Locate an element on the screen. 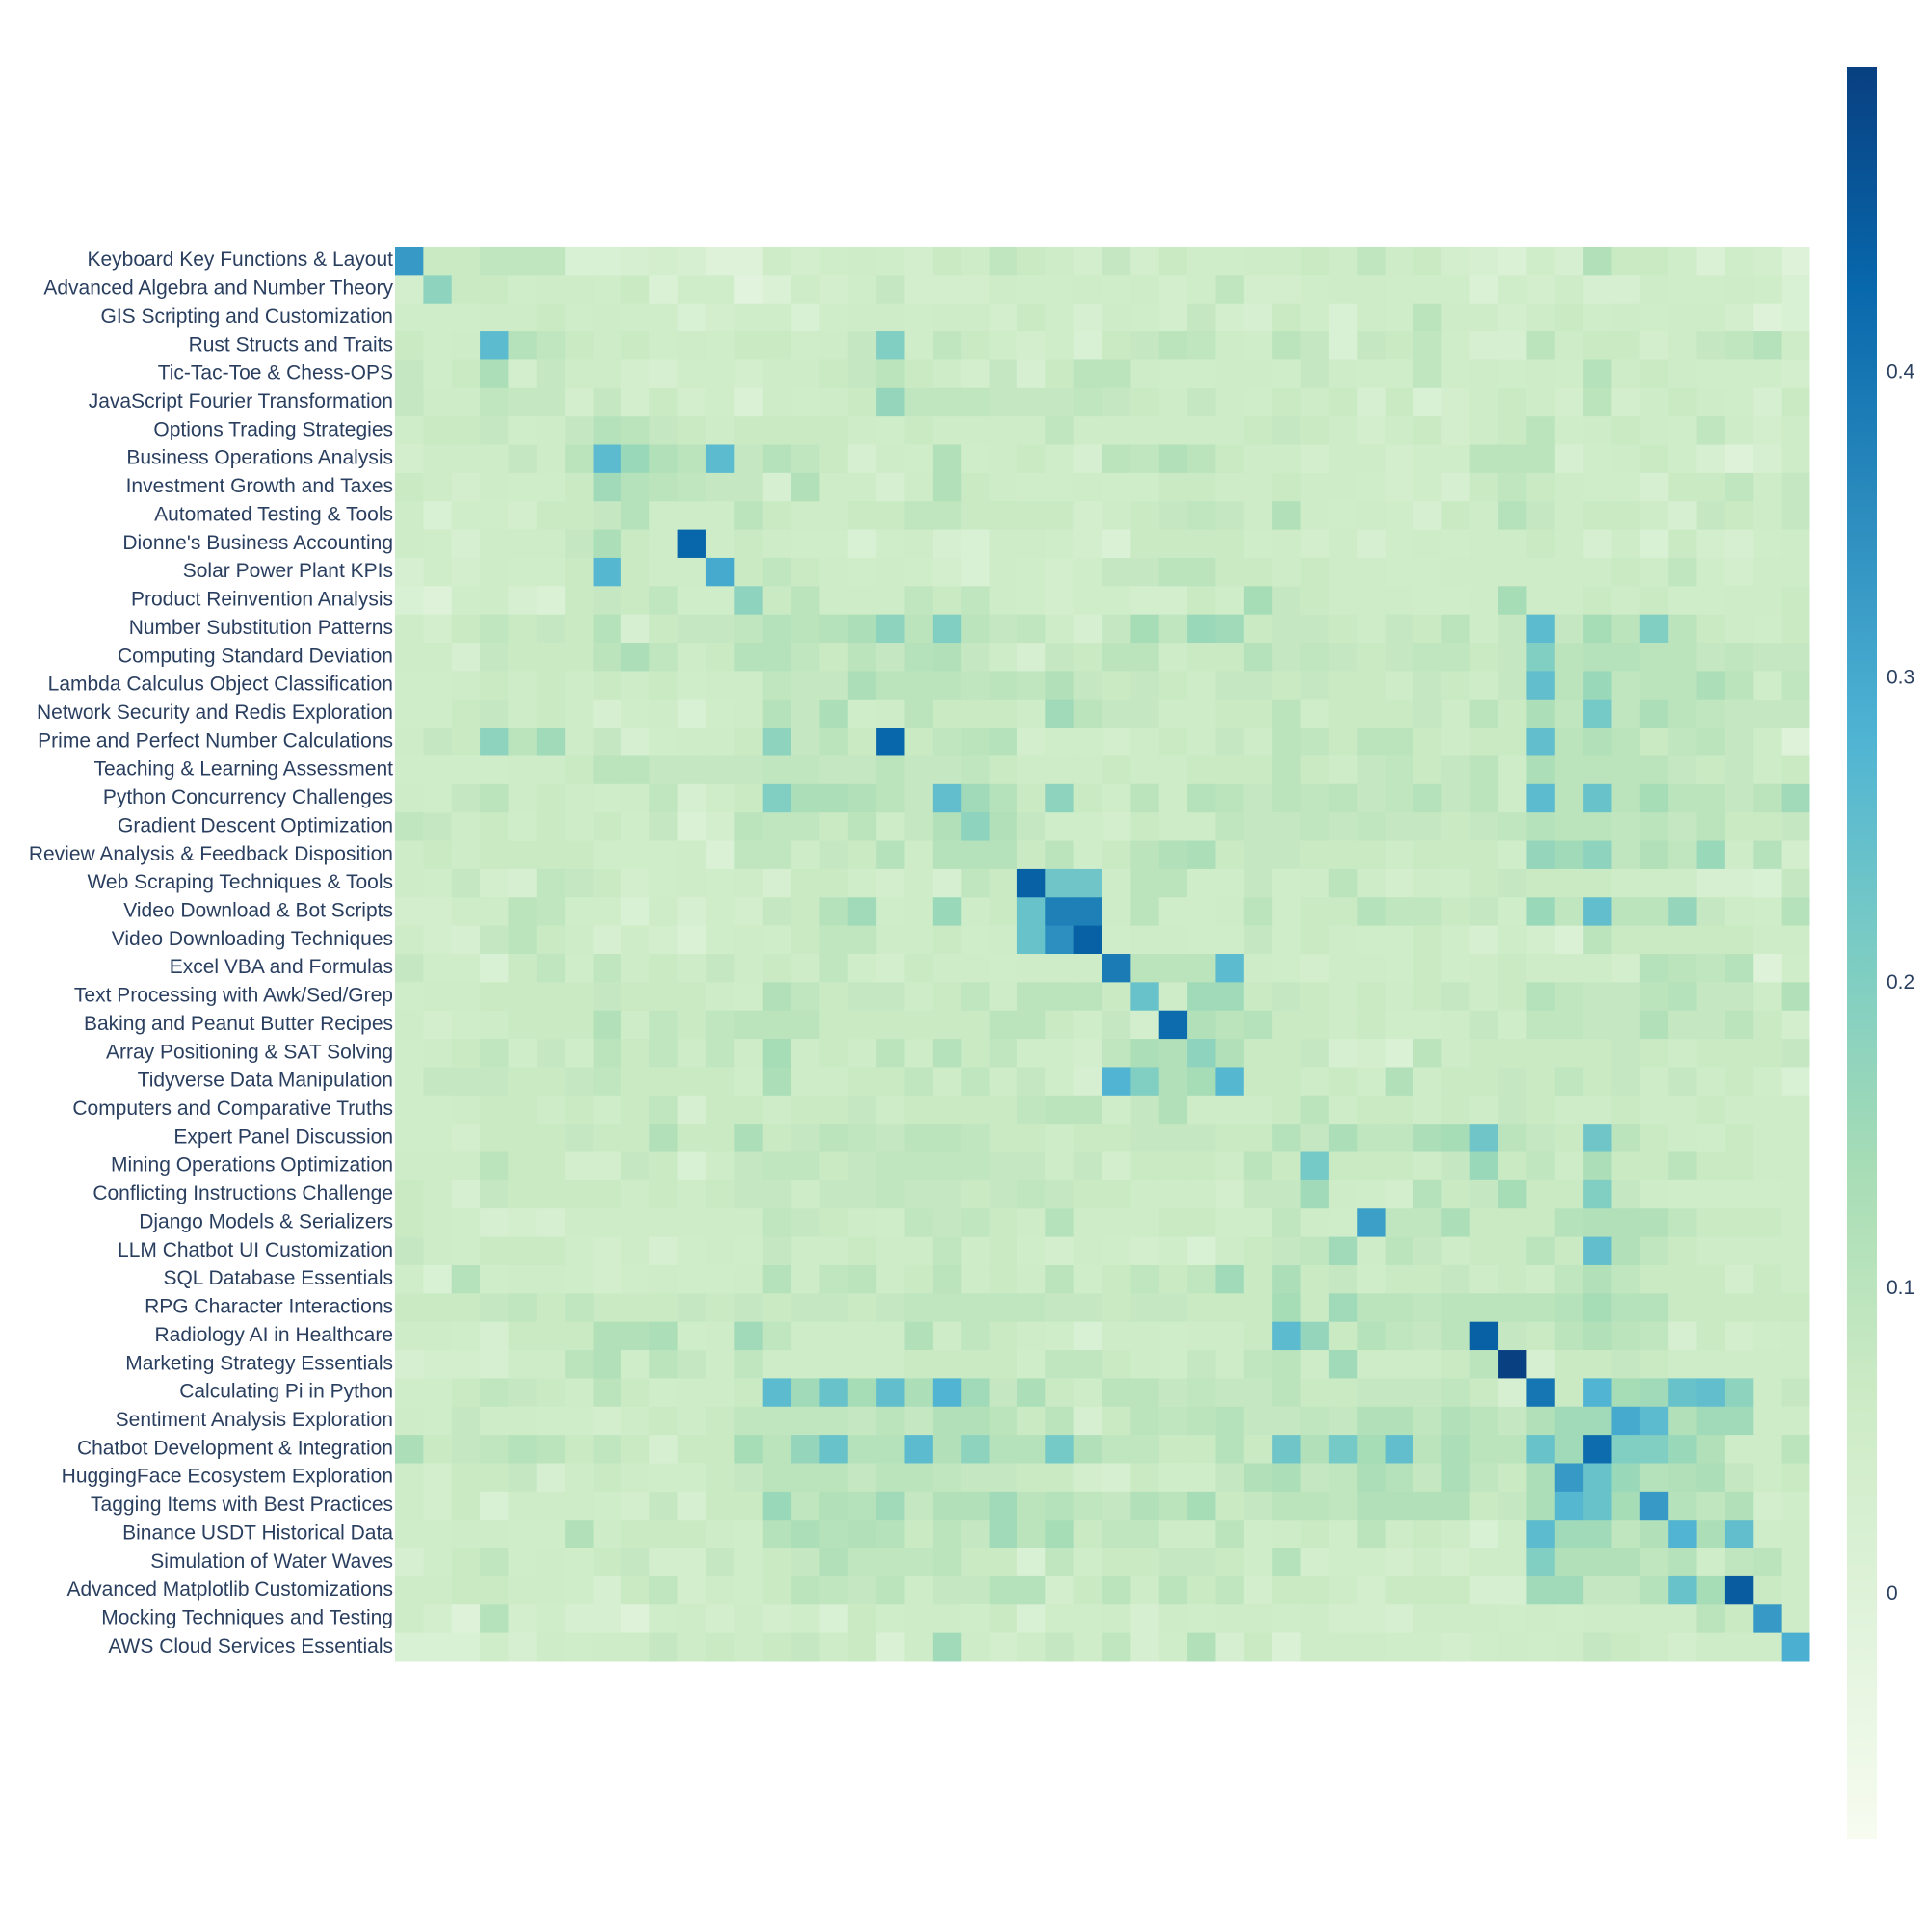 The width and height of the screenshot is (1927, 1932). y-tick-label: Binance USDT Historical Data is located at coordinates (257, 1533).